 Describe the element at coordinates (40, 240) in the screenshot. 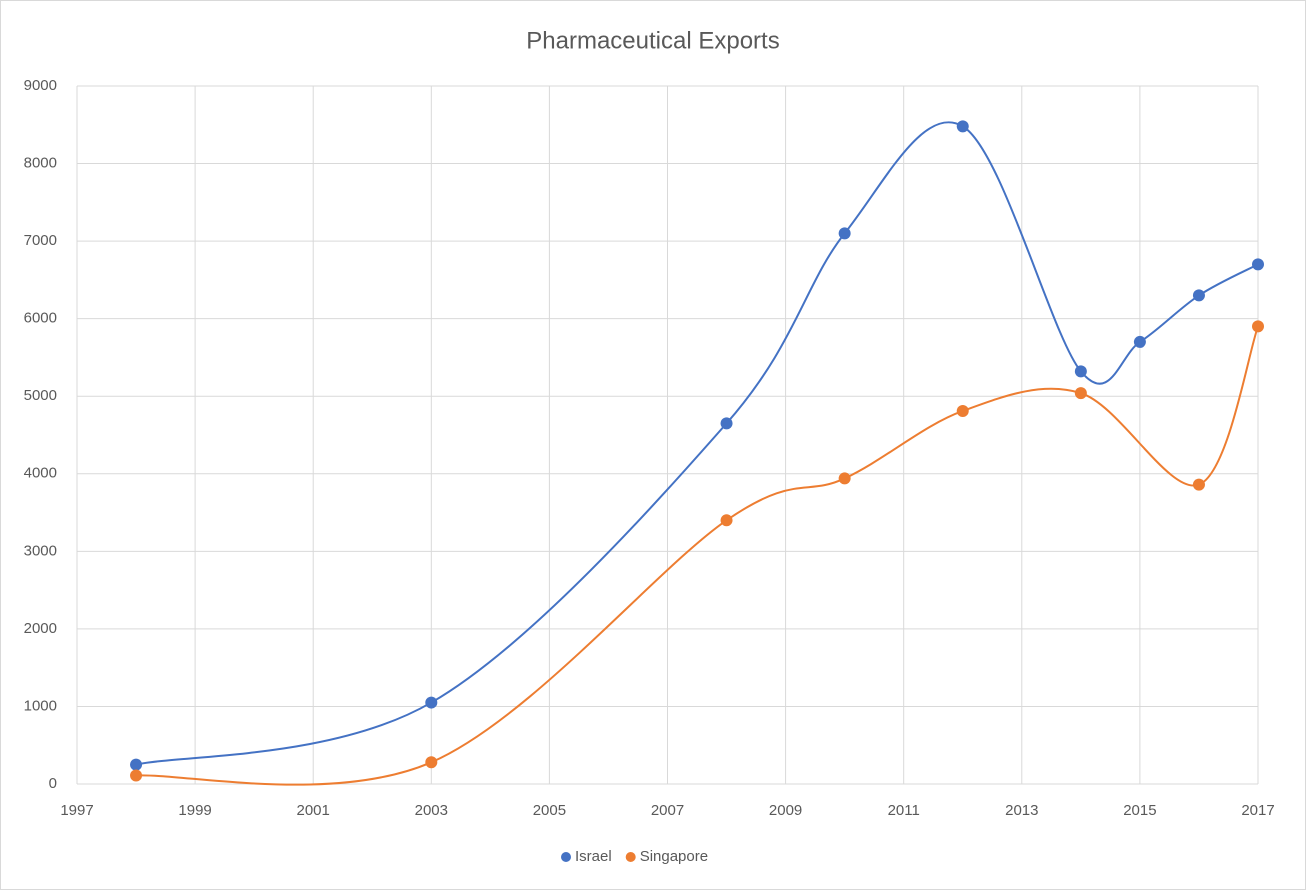

I see `y-tick-label: 7000` at that location.